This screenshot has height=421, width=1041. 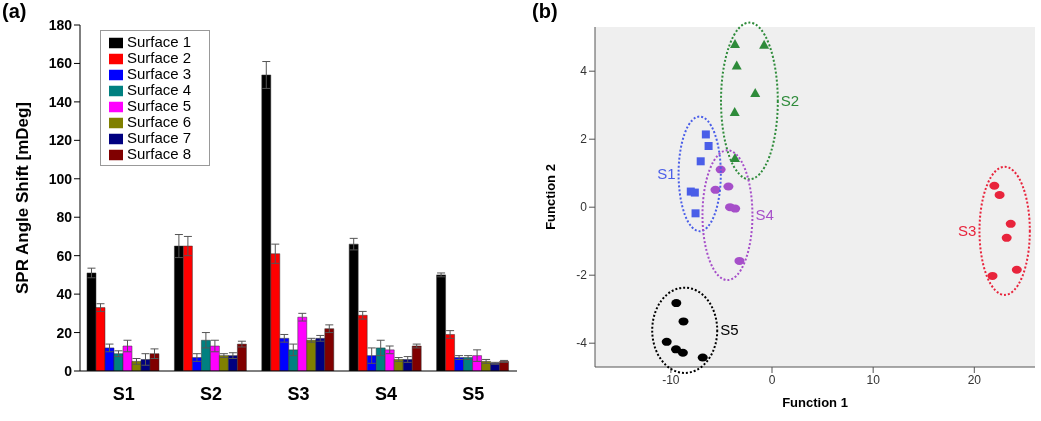 I want to click on y-tick-label: 160, so click(x=60, y=63).